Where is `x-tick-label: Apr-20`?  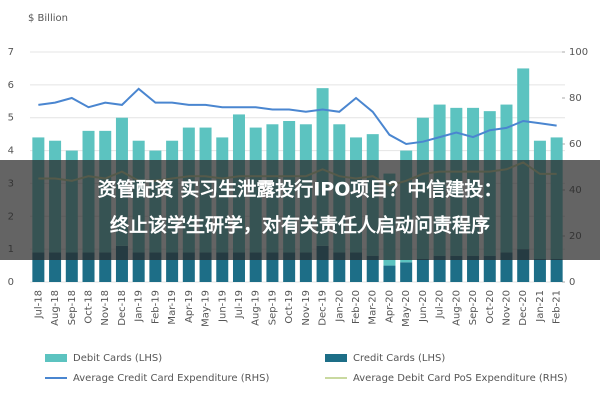
x-tick-label: Apr-20 is located at coordinates (389, 306).